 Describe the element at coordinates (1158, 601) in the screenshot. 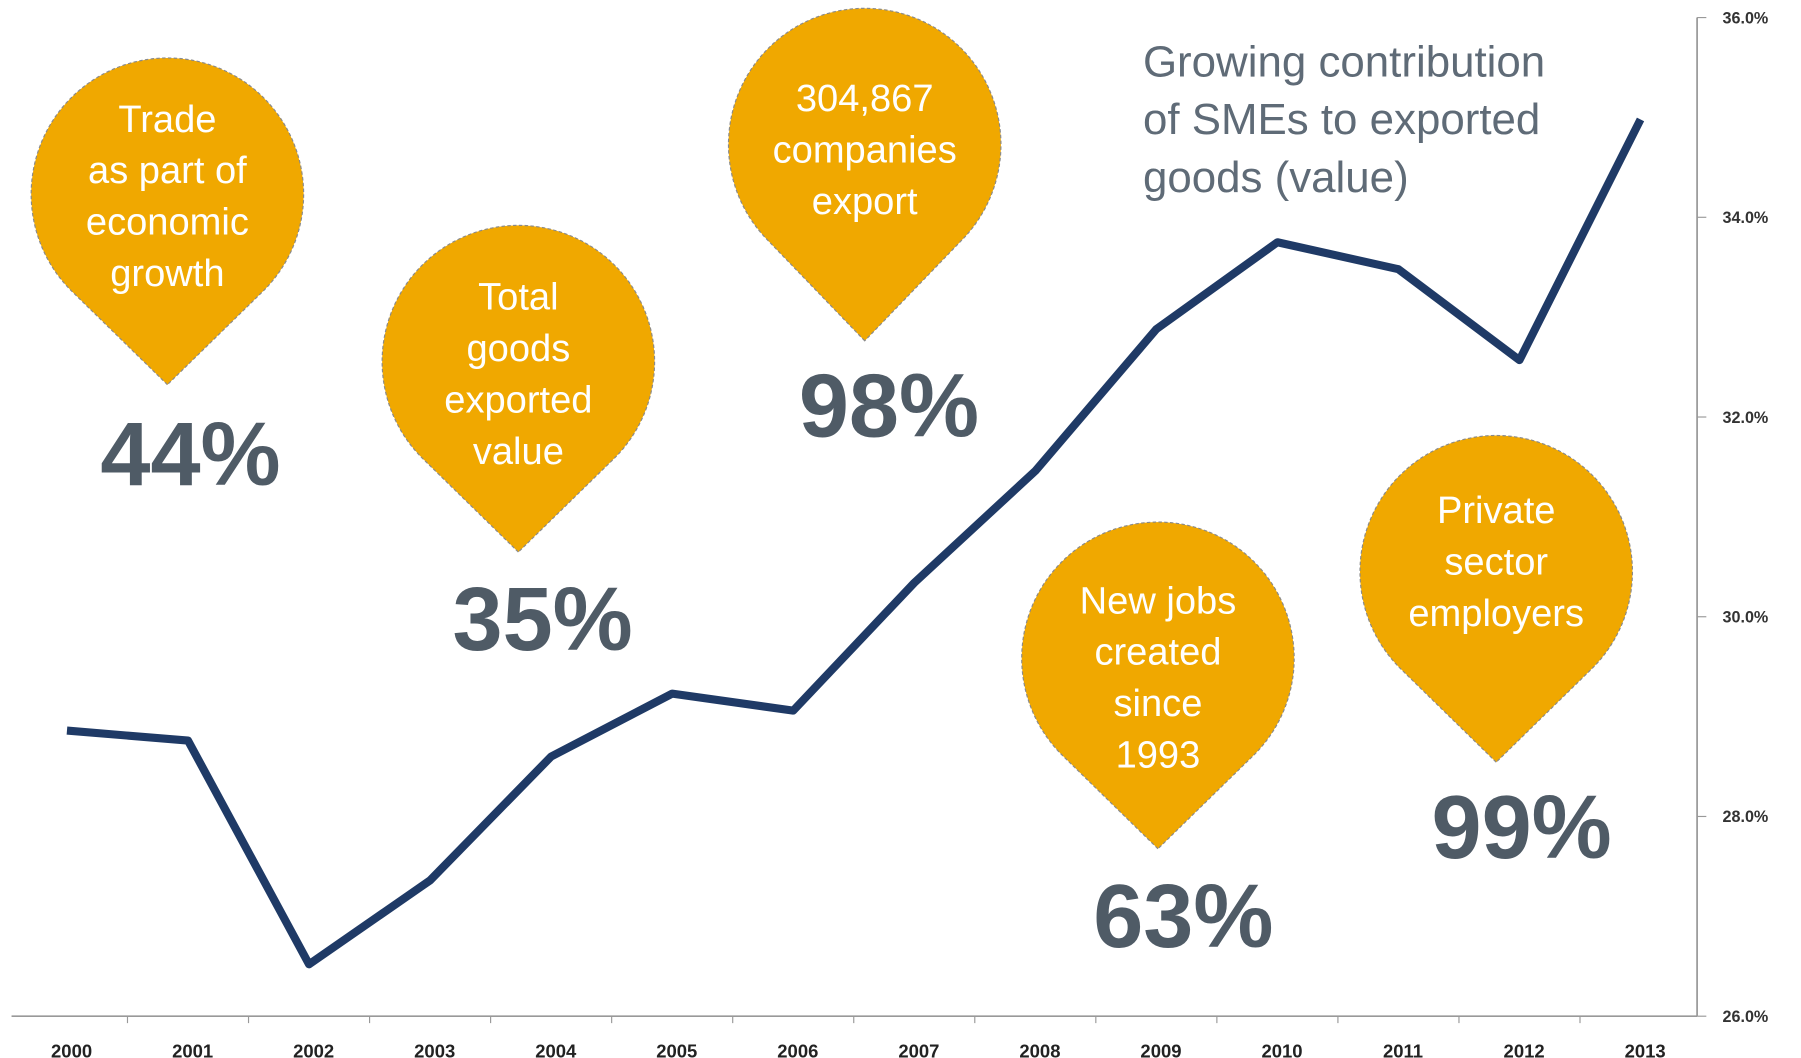

I see `pin-text: New jobs` at that location.